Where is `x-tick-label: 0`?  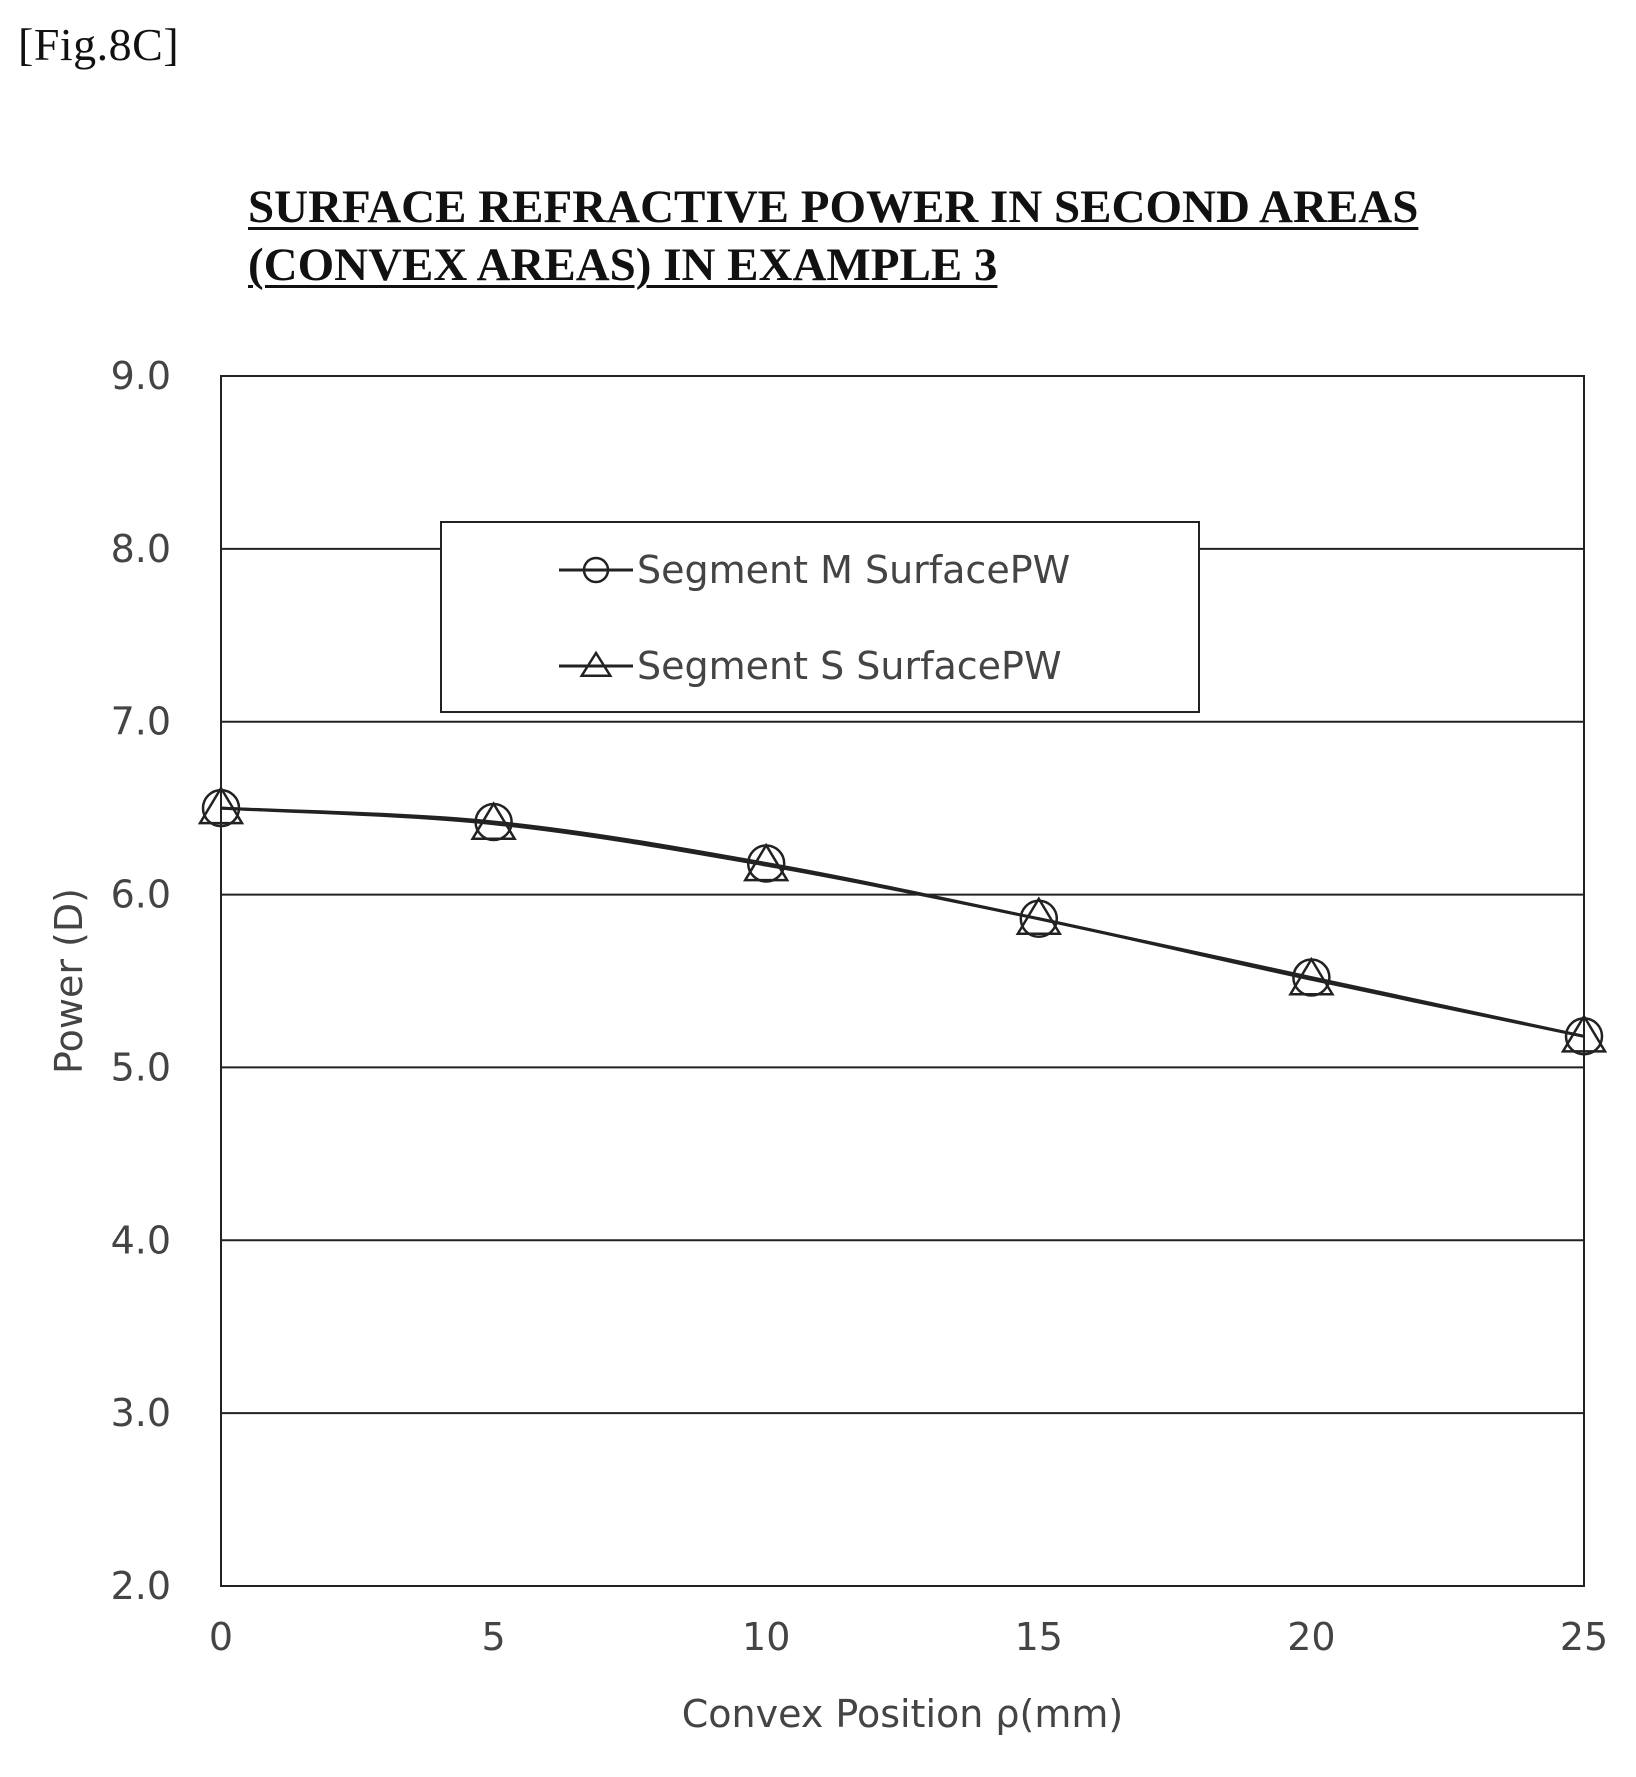 x-tick-label: 0 is located at coordinates (221, 1637).